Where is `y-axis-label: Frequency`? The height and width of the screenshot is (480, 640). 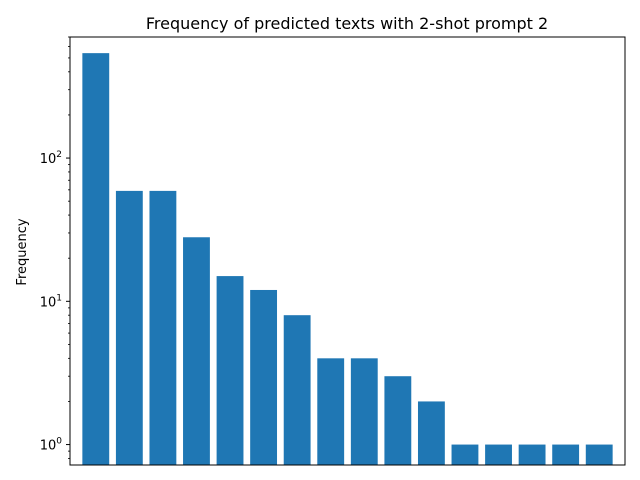 y-axis-label: Frequency is located at coordinates (22, 251).